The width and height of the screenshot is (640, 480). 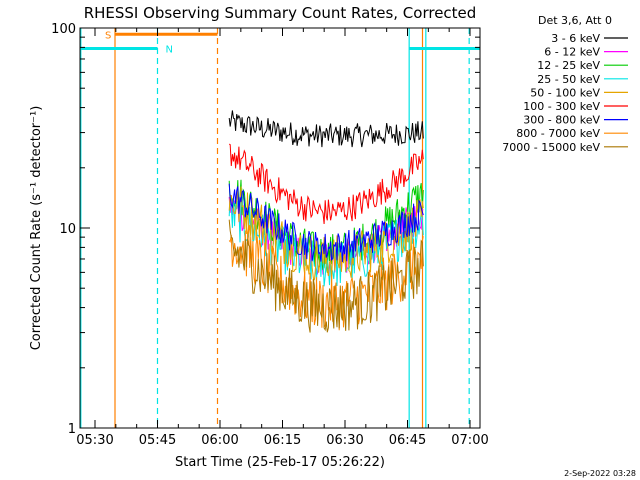 What do you see at coordinates (575, 20) in the screenshot?
I see `legend-title: Det 3,6, Att 0` at bounding box center [575, 20].